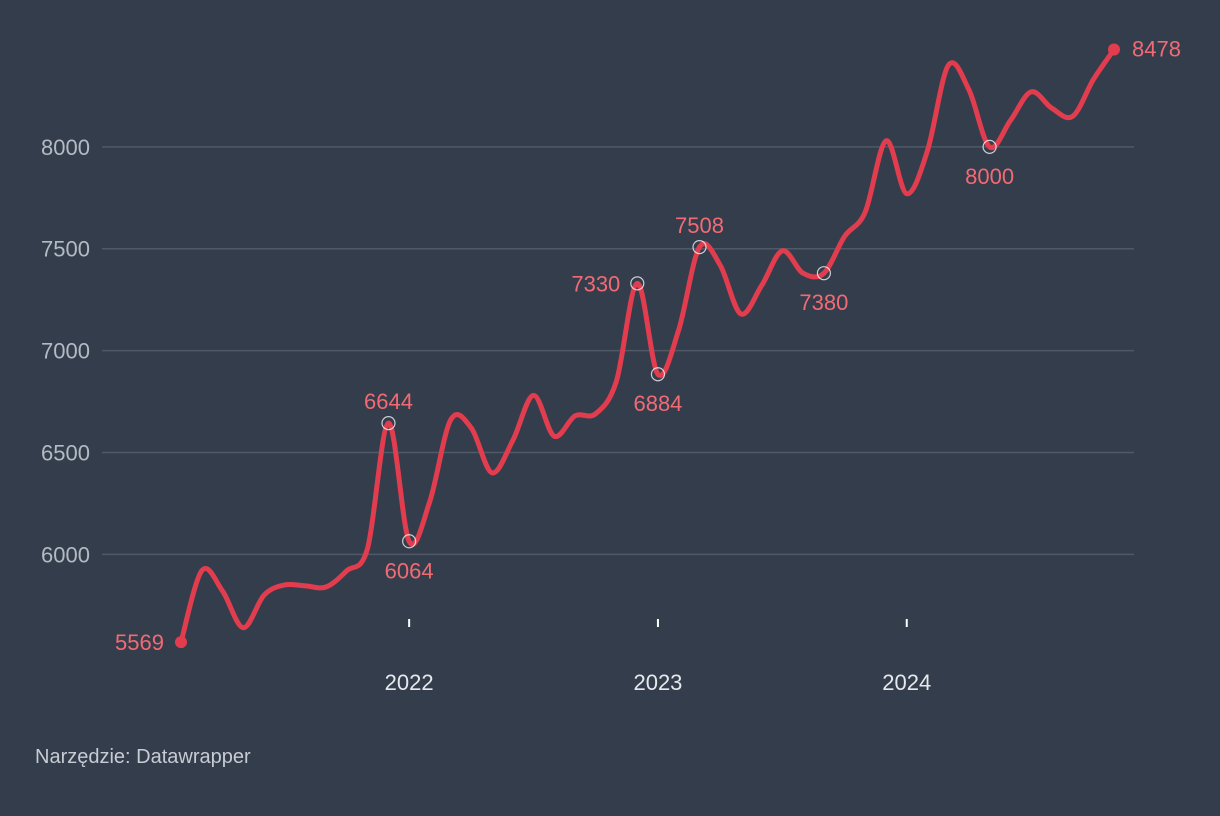 Image resolution: width=1220 pixels, height=816 pixels. What do you see at coordinates (409, 682) in the screenshot?
I see `x-tick-label: 2022` at bounding box center [409, 682].